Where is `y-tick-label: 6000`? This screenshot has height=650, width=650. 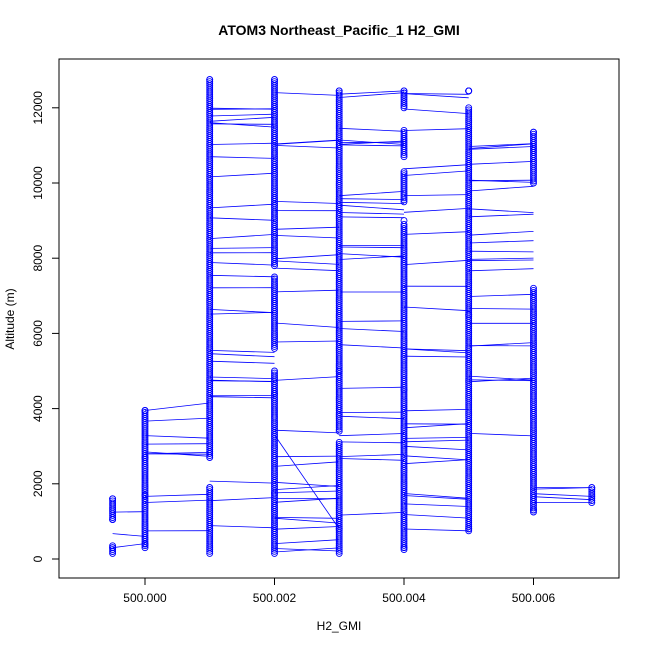
y-tick-label: 6000 is located at coordinates (38, 333).